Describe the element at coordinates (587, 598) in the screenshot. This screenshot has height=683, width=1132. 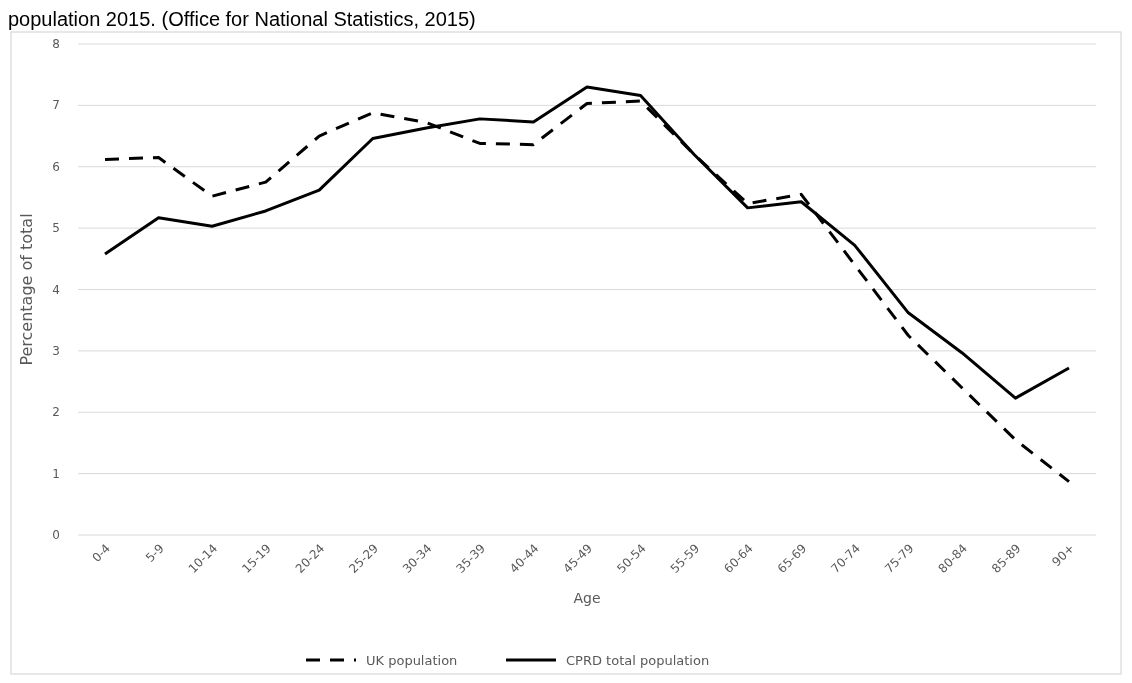
I see `x-axis-title: Age` at that location.